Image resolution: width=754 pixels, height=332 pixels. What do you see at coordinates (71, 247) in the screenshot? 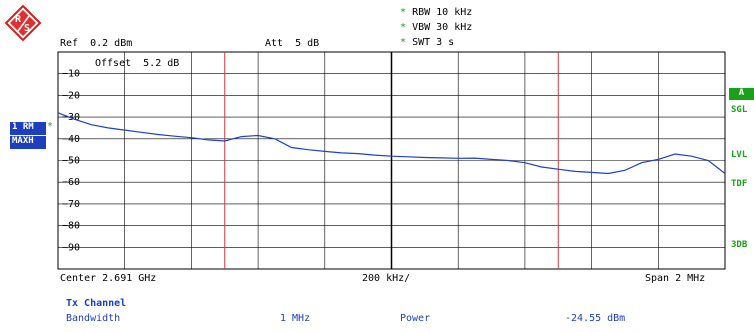
I see `y-tick-label: −90` at bounding box center [71, 247].